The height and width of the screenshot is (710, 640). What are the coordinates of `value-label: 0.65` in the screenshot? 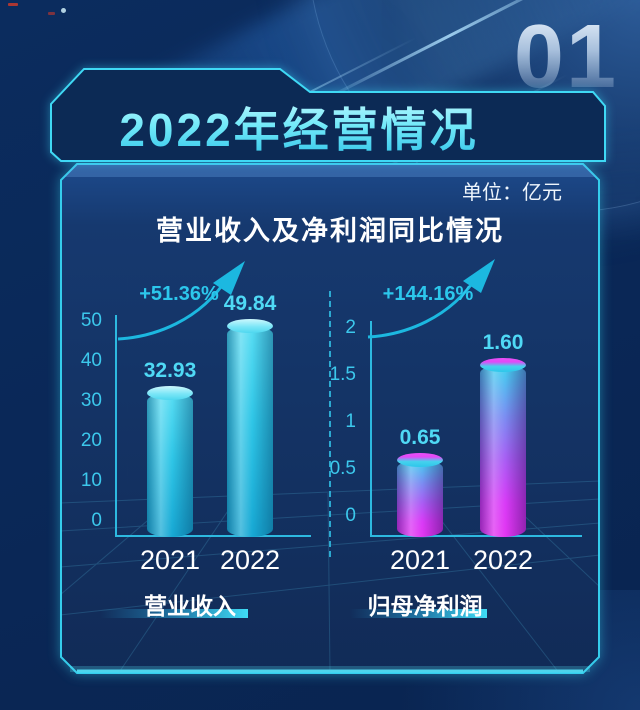 It's located at (420, 437).